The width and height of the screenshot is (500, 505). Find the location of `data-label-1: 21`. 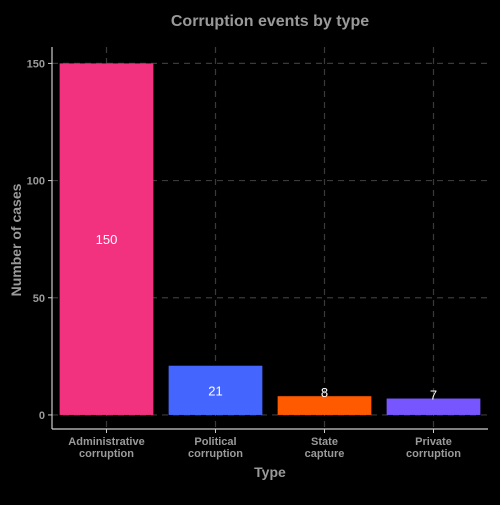

data-label-1: 21 is located at coordinates (215, 390).